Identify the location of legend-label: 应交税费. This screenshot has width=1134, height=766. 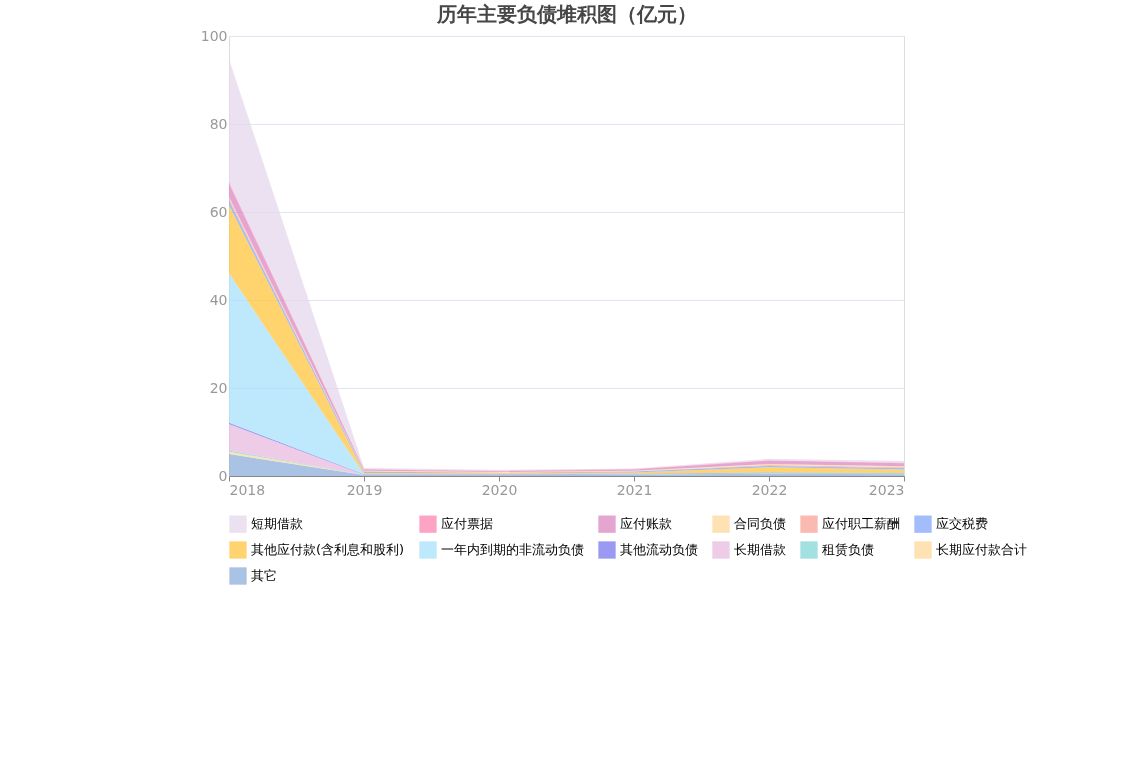
(962, 524).